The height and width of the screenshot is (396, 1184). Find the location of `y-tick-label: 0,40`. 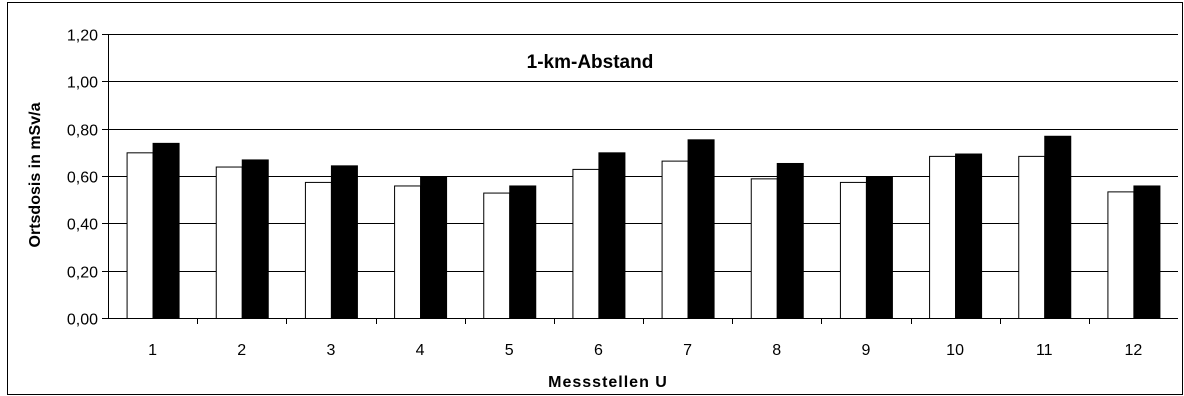

y-tick-label: 0,40 is located at coordinates (82, 225).